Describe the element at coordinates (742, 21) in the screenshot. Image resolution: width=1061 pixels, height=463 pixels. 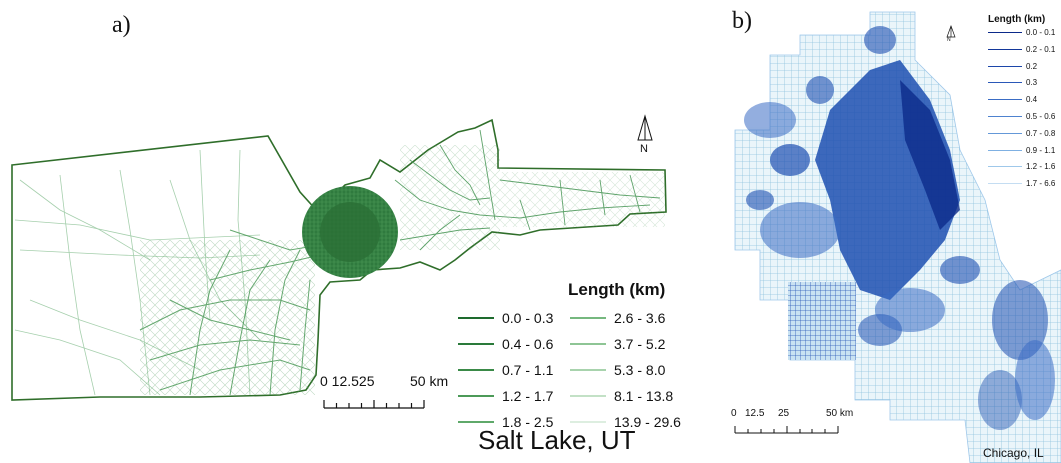
I see `panel-b-letter: b)` at that location.